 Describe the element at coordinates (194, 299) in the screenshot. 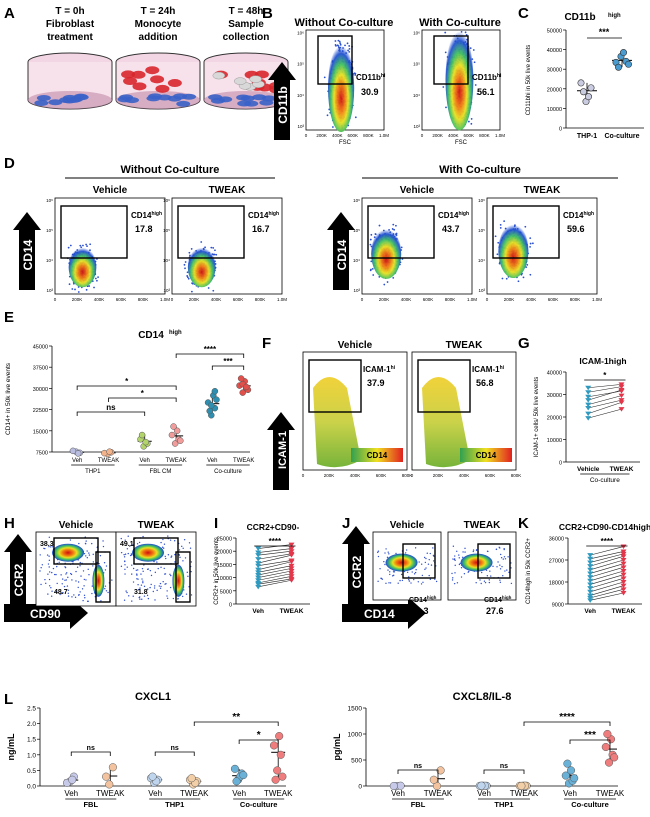

I see `x-tick-label: 200K` at that location.